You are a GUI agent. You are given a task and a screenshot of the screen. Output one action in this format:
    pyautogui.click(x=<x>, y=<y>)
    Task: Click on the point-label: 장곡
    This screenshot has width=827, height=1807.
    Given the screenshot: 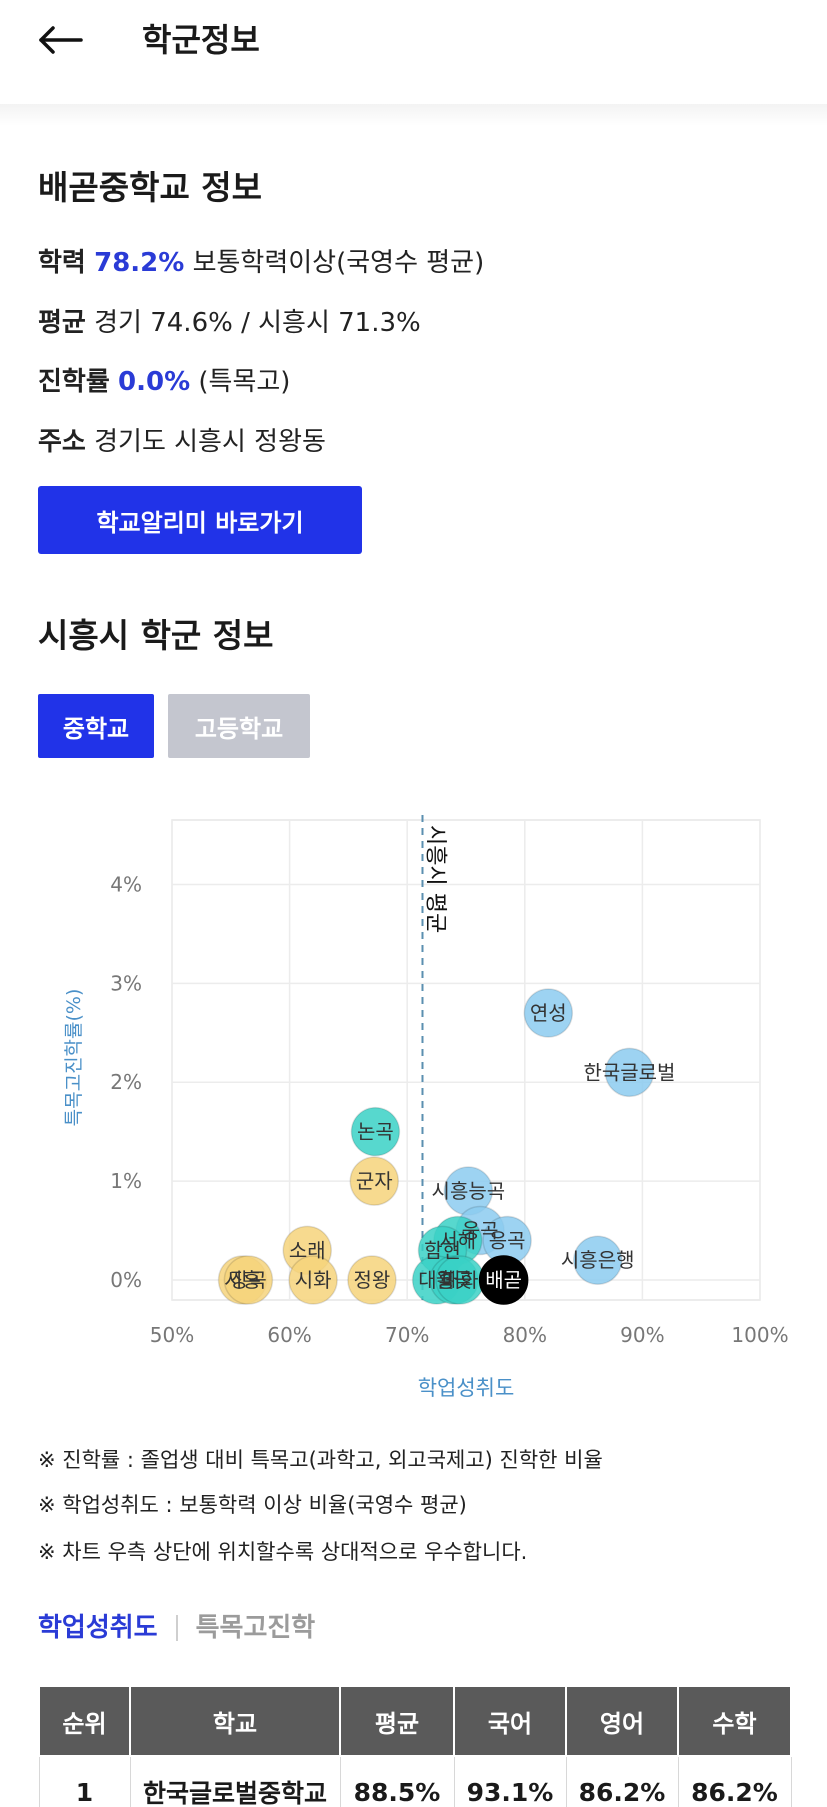 What is the action you would take?
    pyautogui.click(x=248, y=1280)
    